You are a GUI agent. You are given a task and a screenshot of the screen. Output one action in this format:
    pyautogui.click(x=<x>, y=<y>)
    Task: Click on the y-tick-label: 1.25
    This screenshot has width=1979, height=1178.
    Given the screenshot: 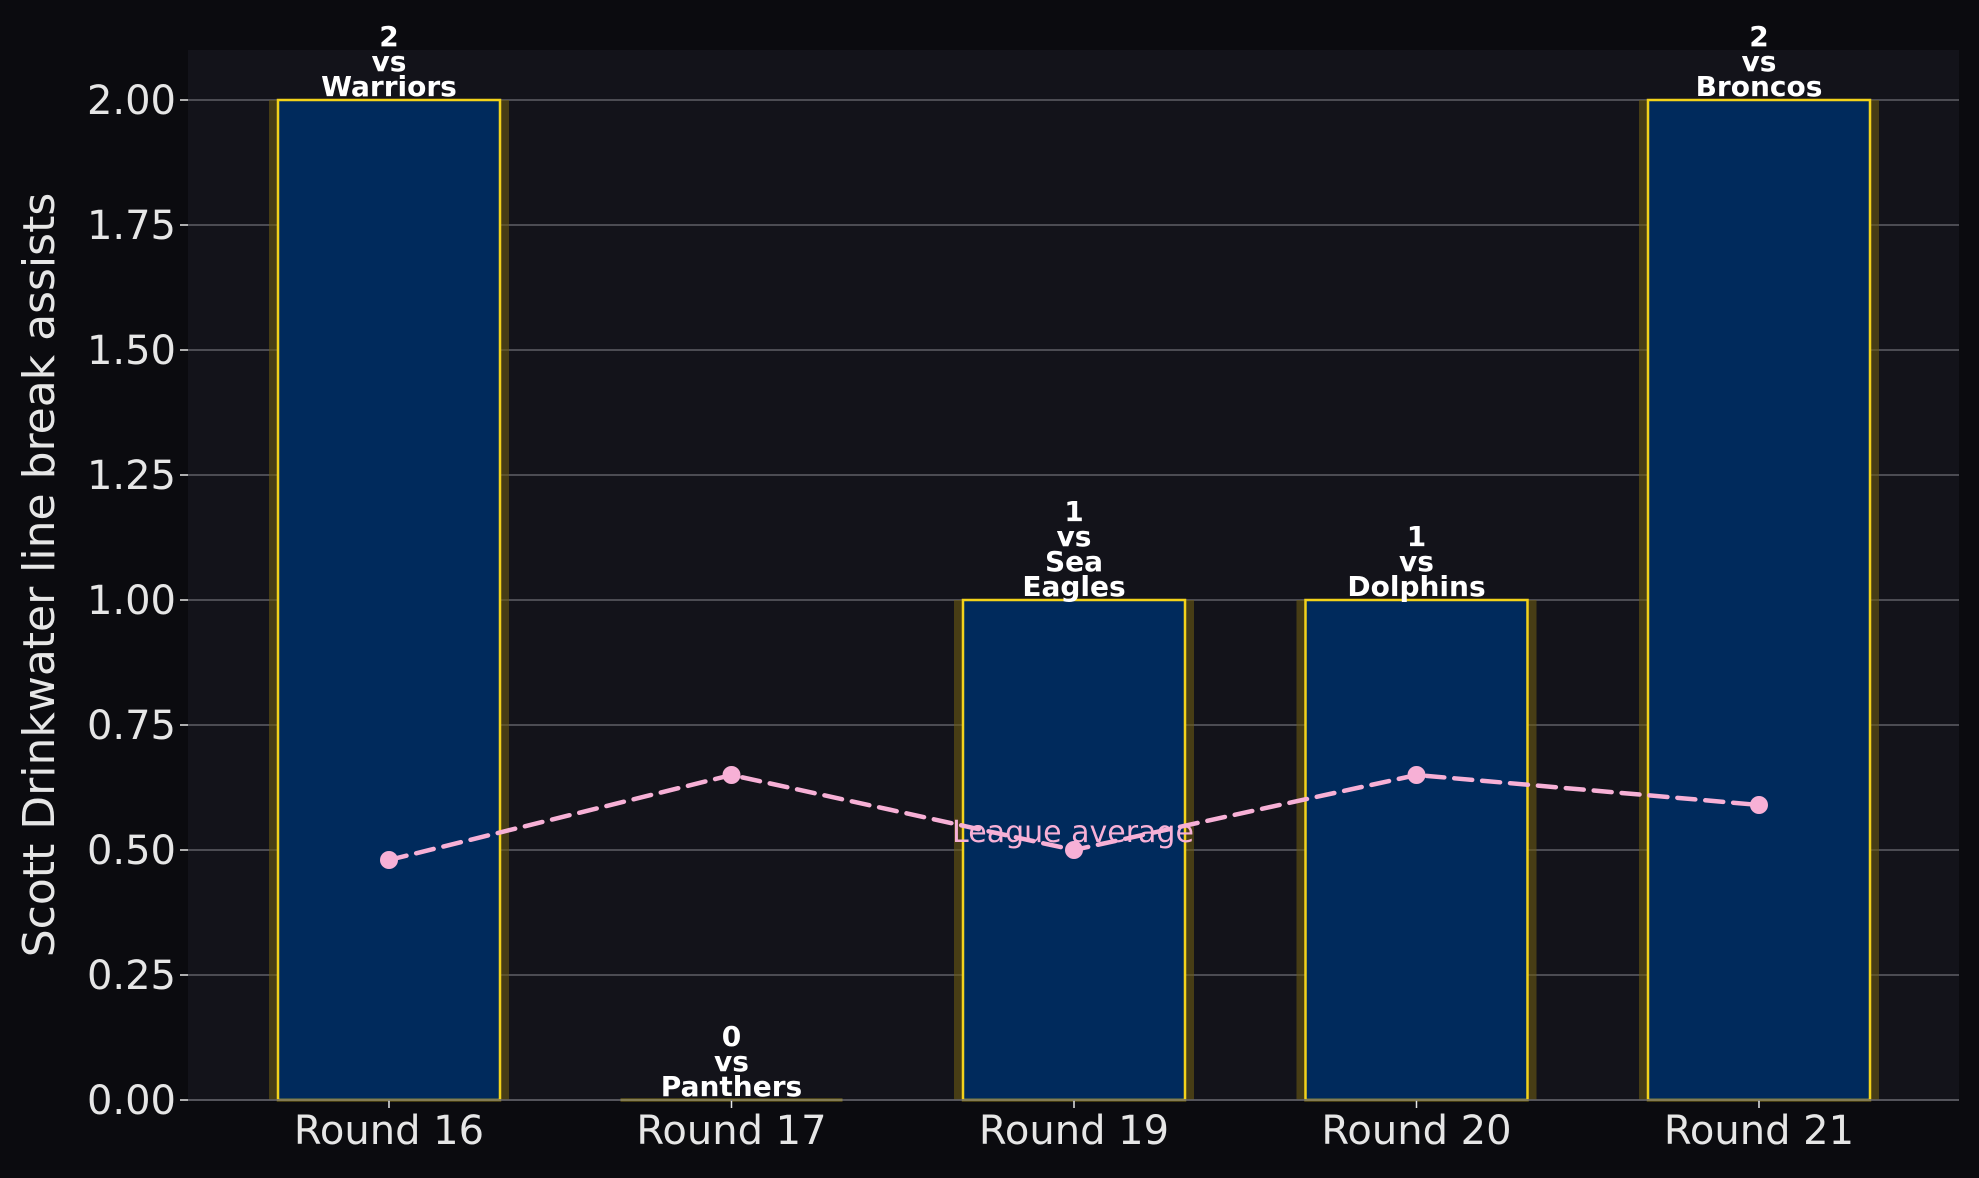 What is the action you would take?
    pyautogui.click(x=131, y=476)
    